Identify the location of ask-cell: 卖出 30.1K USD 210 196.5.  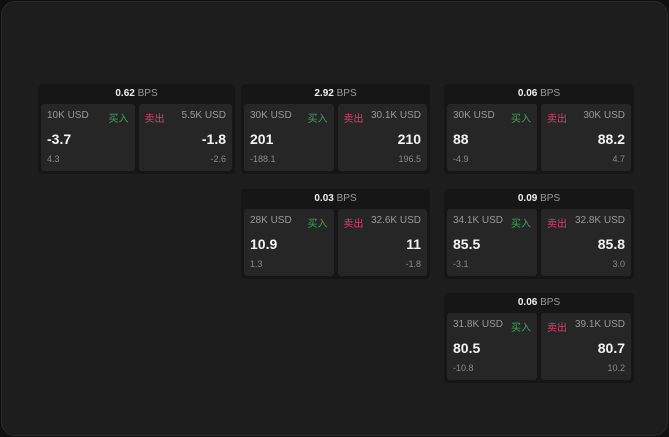
(382, 137).